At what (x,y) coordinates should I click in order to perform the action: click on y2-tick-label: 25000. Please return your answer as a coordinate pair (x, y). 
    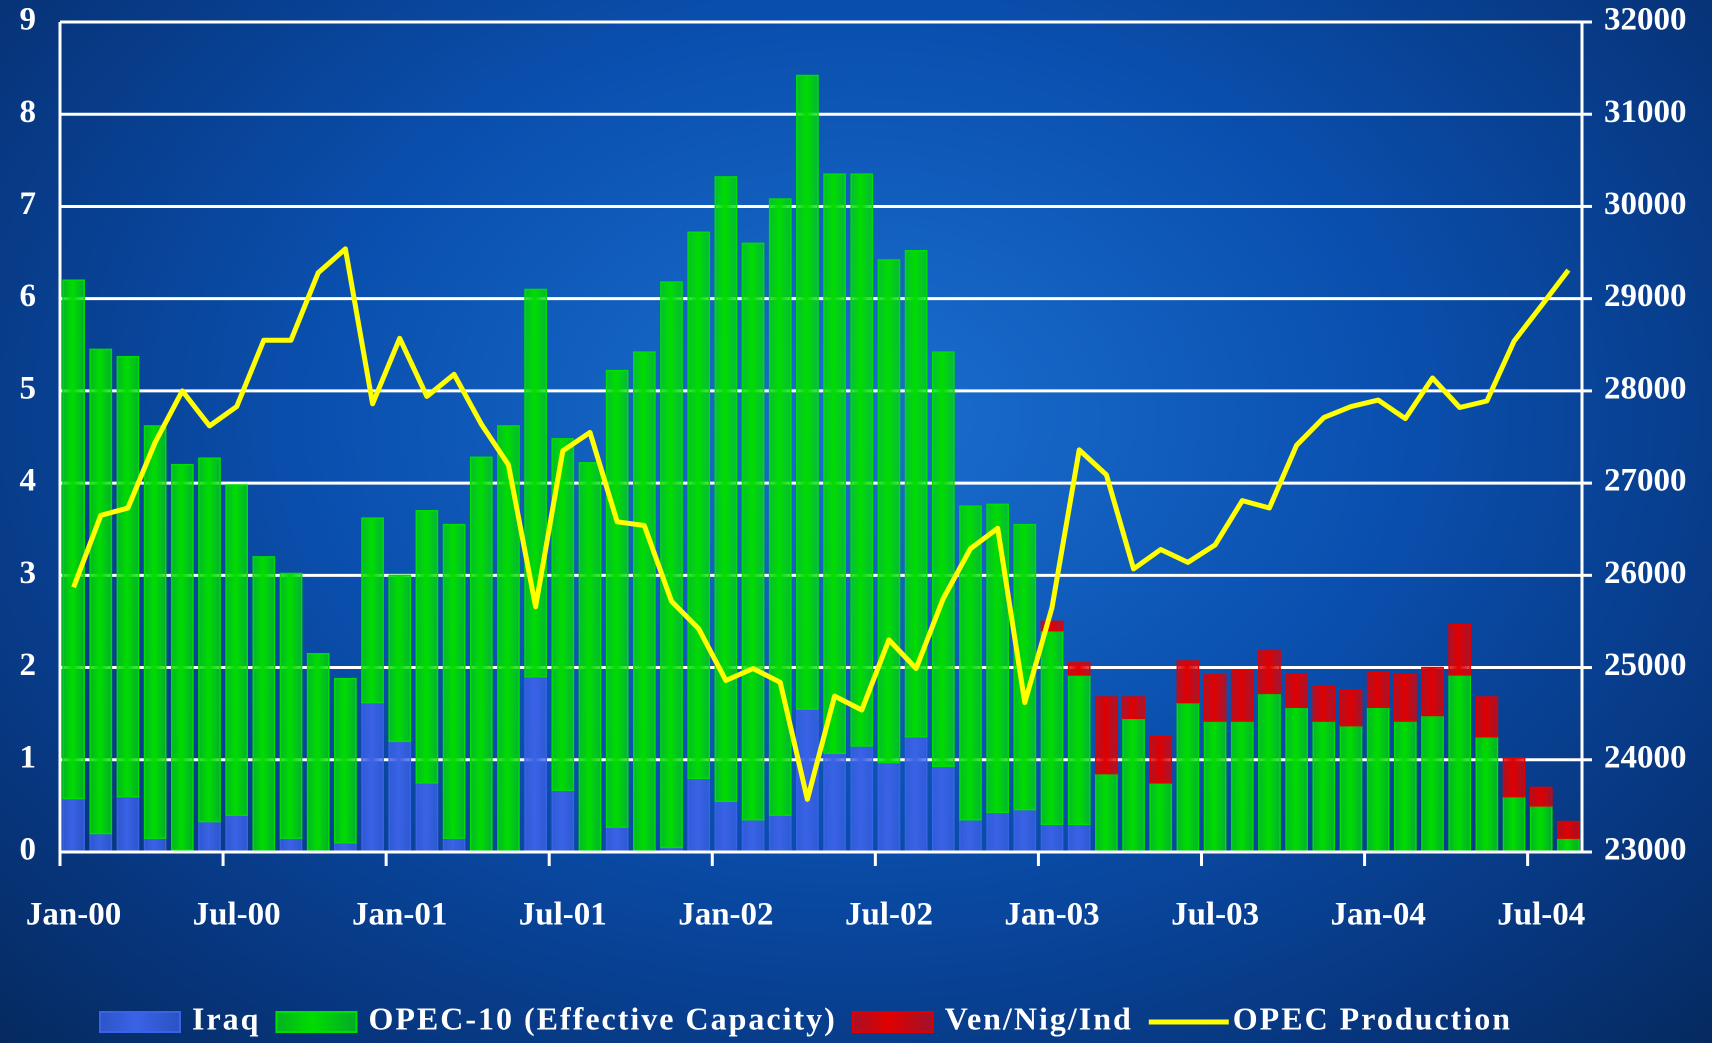
    Looking at the image, I should click on (1645, 665).